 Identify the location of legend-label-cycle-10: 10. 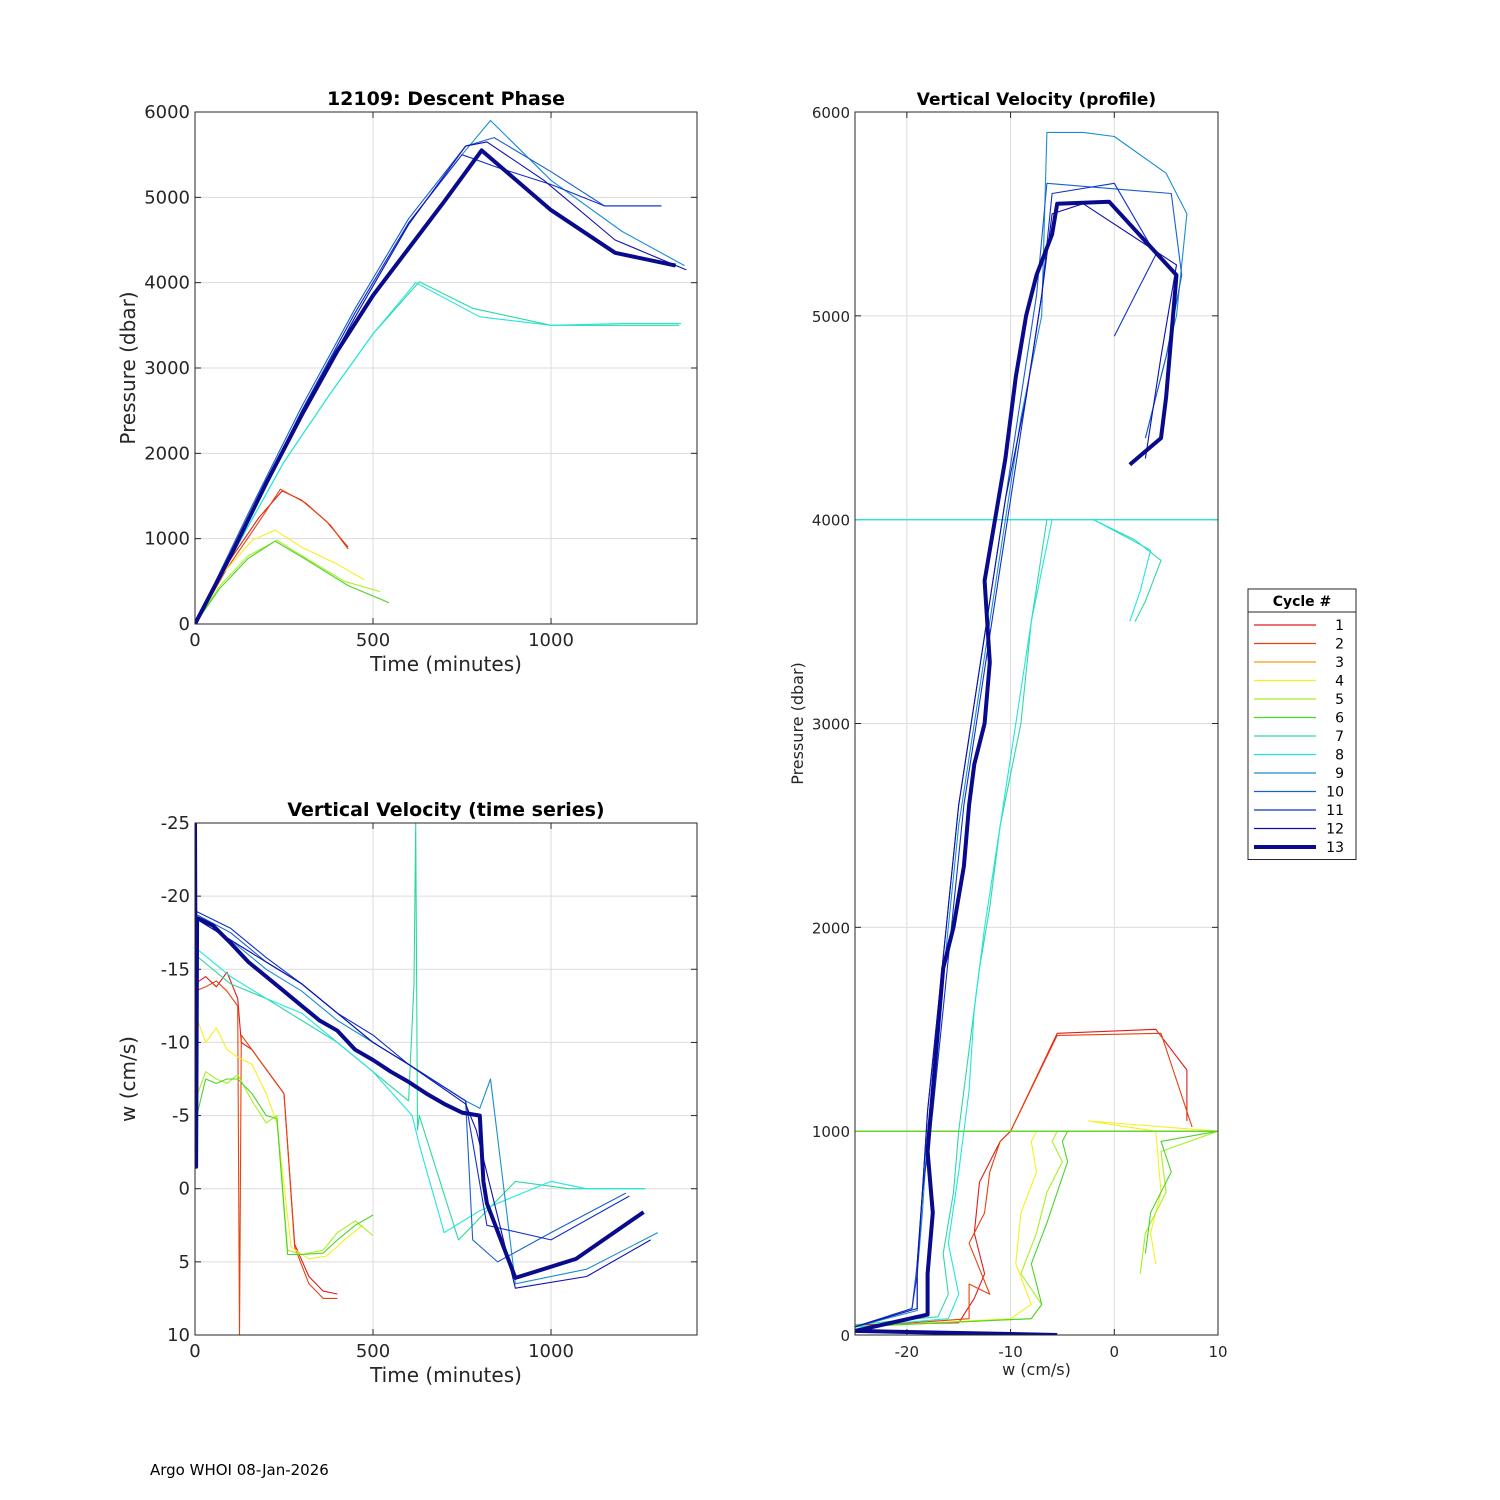
(1335, 793).